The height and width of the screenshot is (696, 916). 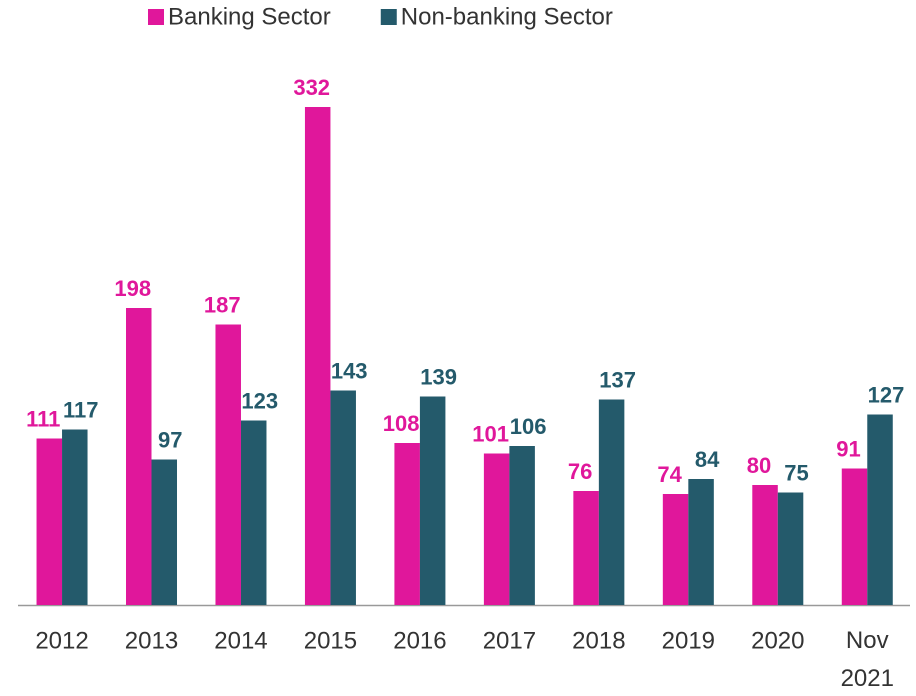 I want to click on data-label: 117, so click(x=81, y=409).